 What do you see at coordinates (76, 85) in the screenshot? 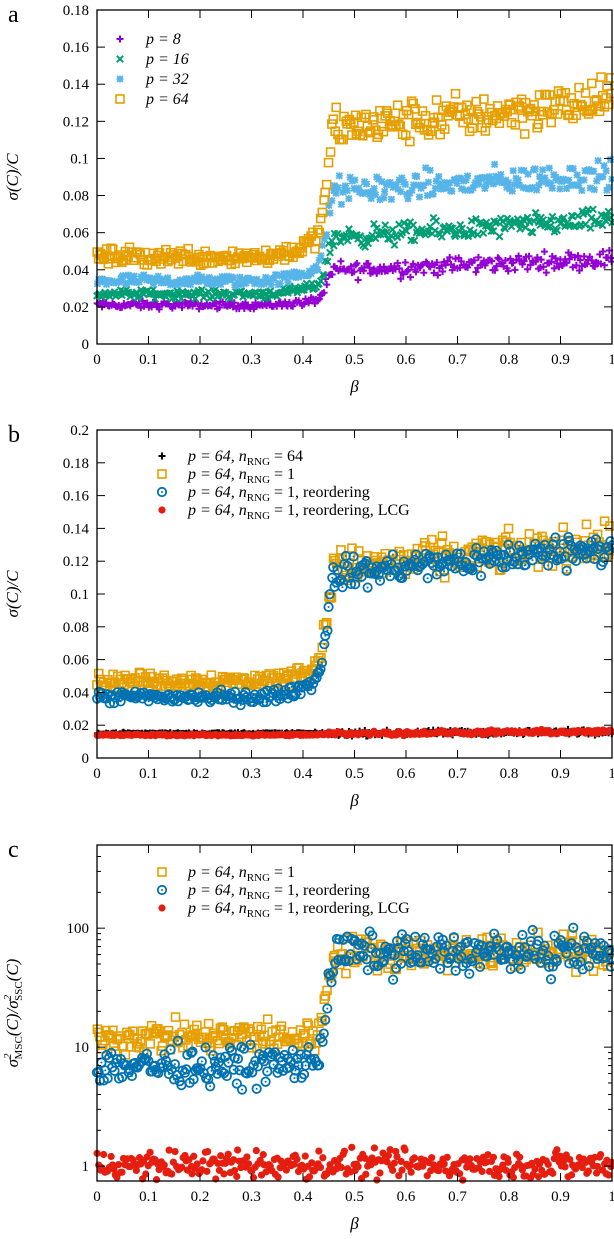
I see `y-tick-label: 0.14` at bounding box center [76, 85].